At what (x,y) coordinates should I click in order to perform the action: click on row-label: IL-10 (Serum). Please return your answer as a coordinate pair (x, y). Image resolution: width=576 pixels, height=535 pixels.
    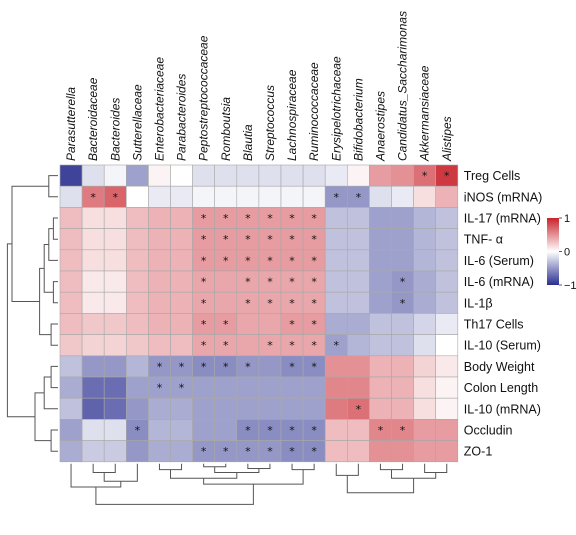
    Looking at the image, I should click on (502, 346).